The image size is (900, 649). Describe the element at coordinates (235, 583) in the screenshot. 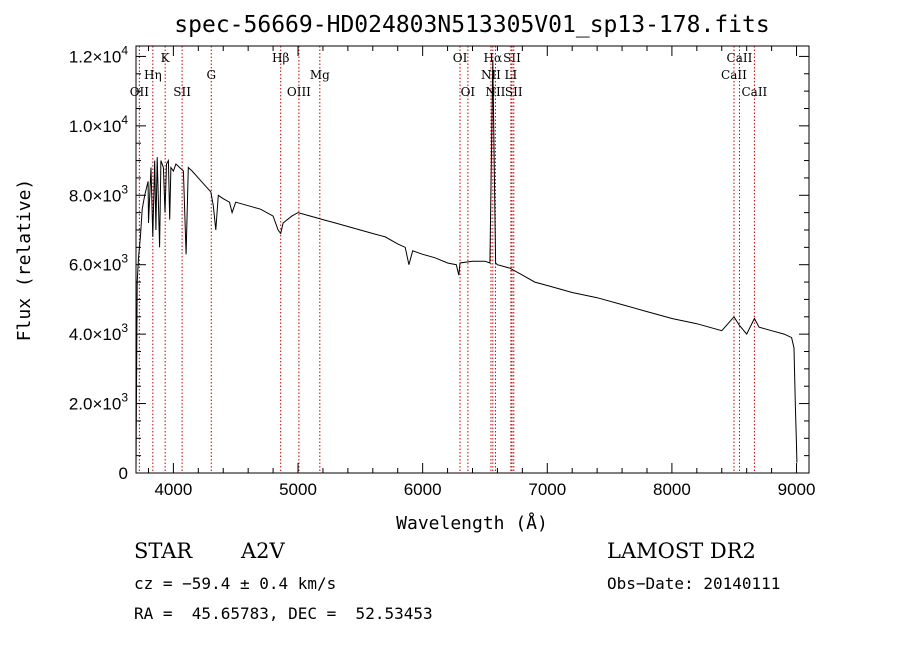

I see `redshift-velocity: cz = −59.4 ± 0.4 km/s` at that location.